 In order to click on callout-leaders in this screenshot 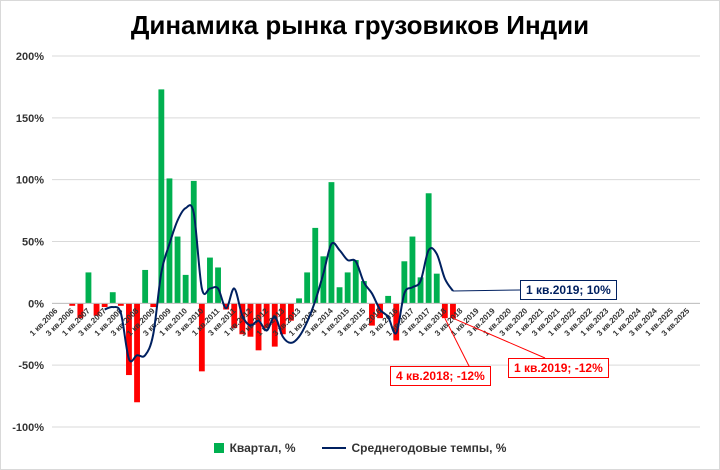, I will do `click(495, 329)`.